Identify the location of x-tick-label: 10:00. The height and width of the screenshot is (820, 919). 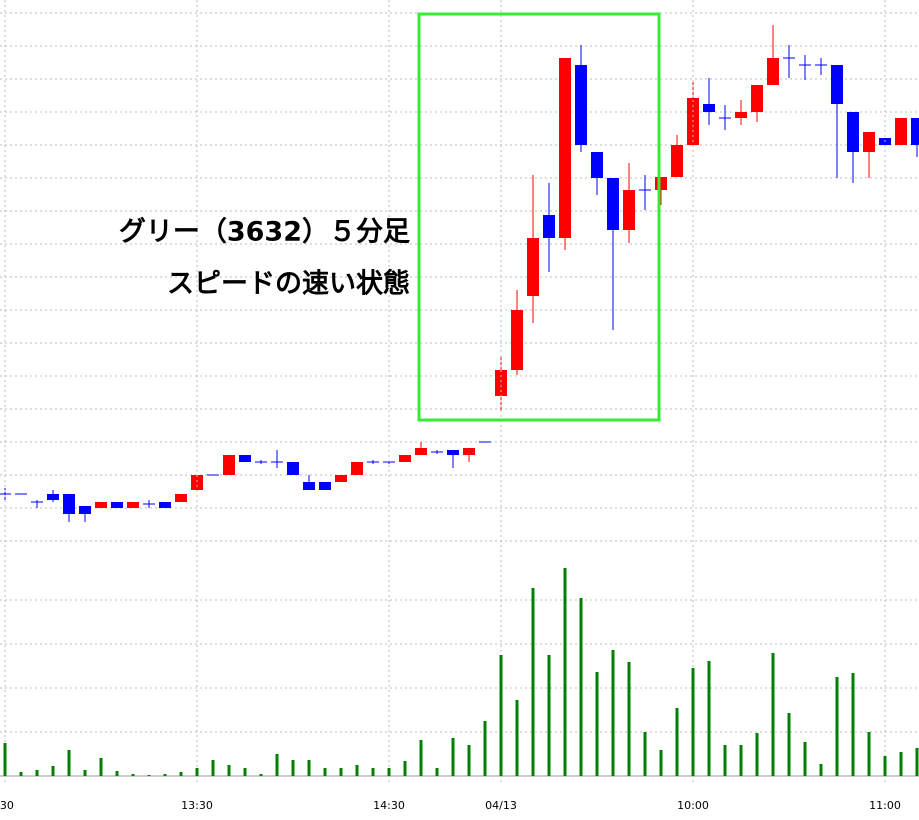
(693, 805).